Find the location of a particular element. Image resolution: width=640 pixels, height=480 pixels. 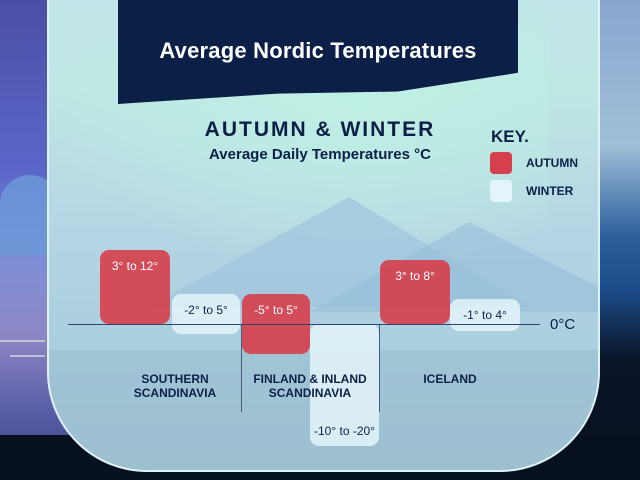

bar-label: 3° to 8° is located at coordinates (415, 276).